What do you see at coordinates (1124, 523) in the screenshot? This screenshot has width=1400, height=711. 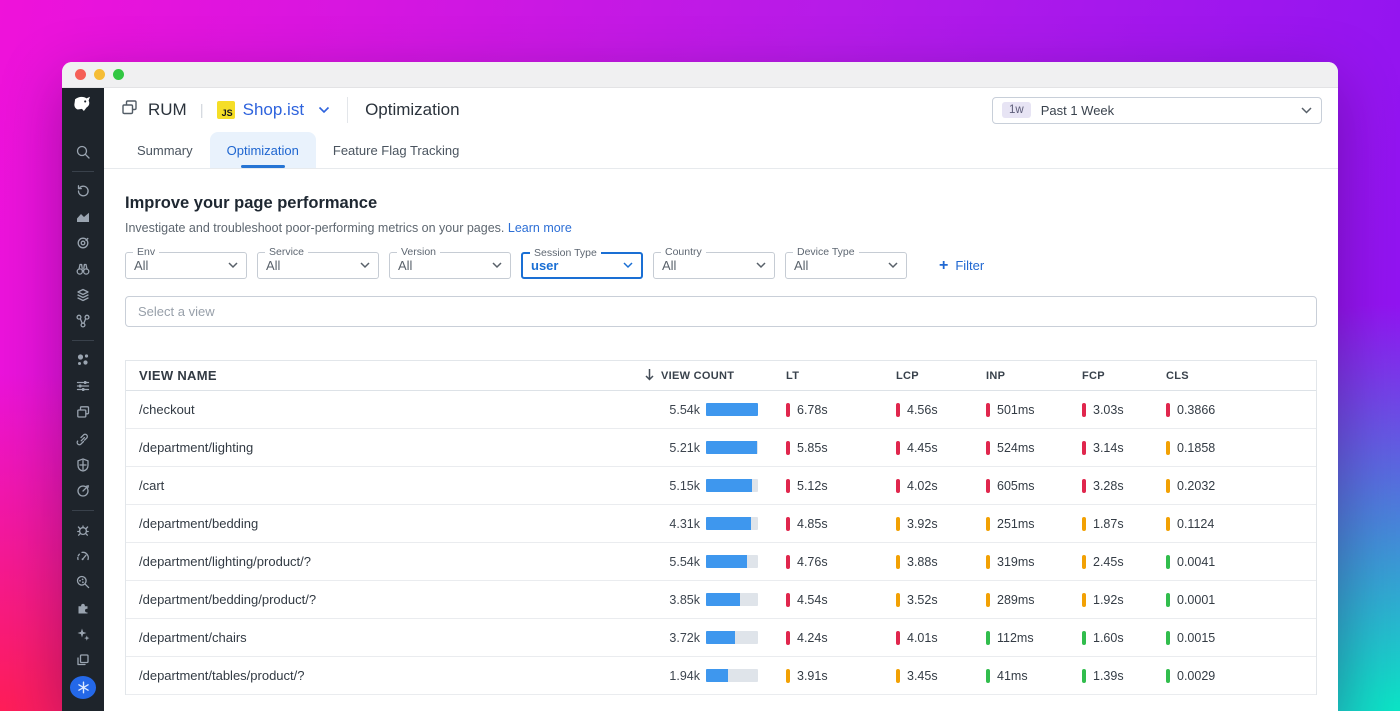 I see `fcp-cell: 1.87s` at bounding box center [1124, 523].